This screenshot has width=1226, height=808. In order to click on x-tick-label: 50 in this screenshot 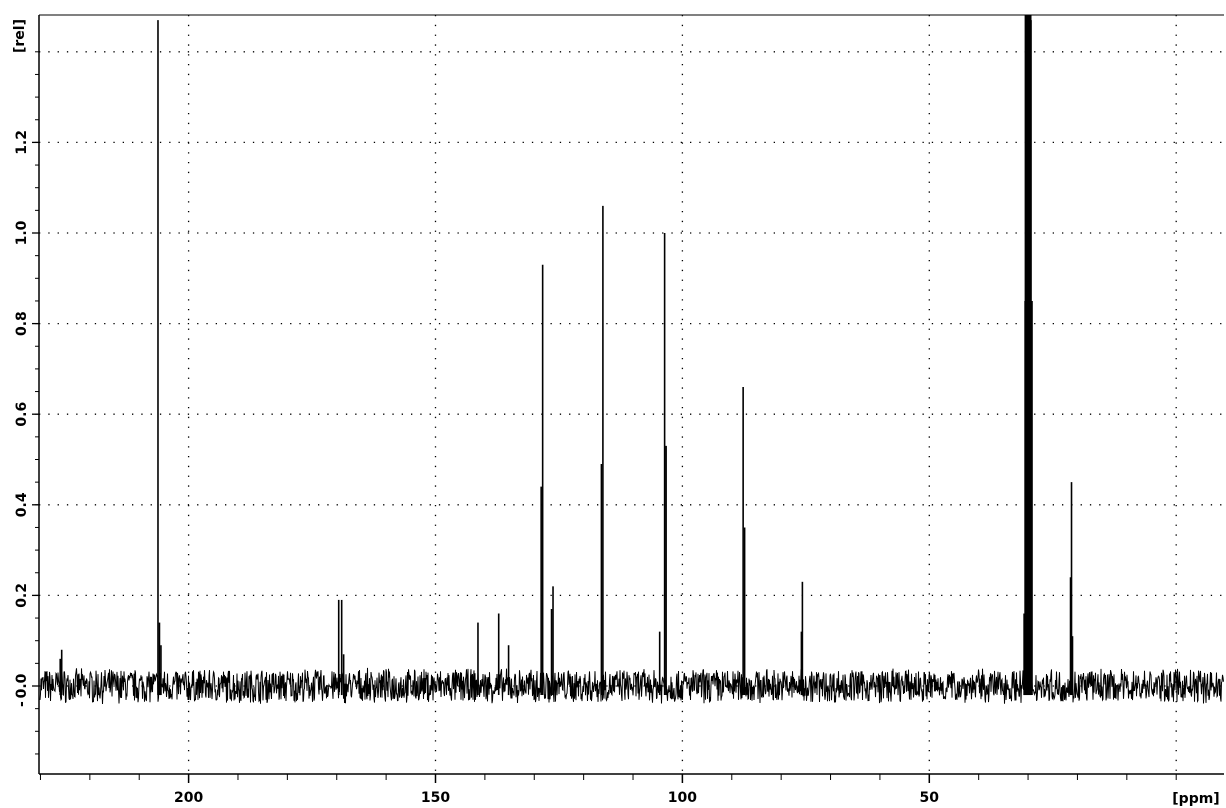, I will do `click(930, 798)`.